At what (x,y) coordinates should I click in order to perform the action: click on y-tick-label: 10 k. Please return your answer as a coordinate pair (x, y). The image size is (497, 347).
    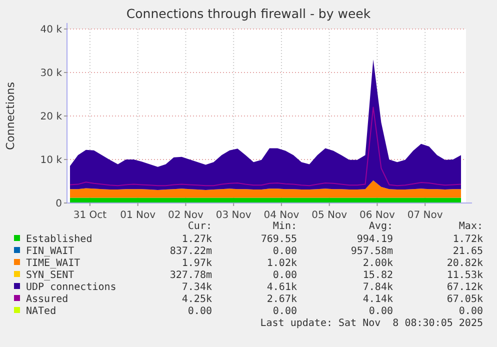
    Looking at the image, I should click on (51, 160).